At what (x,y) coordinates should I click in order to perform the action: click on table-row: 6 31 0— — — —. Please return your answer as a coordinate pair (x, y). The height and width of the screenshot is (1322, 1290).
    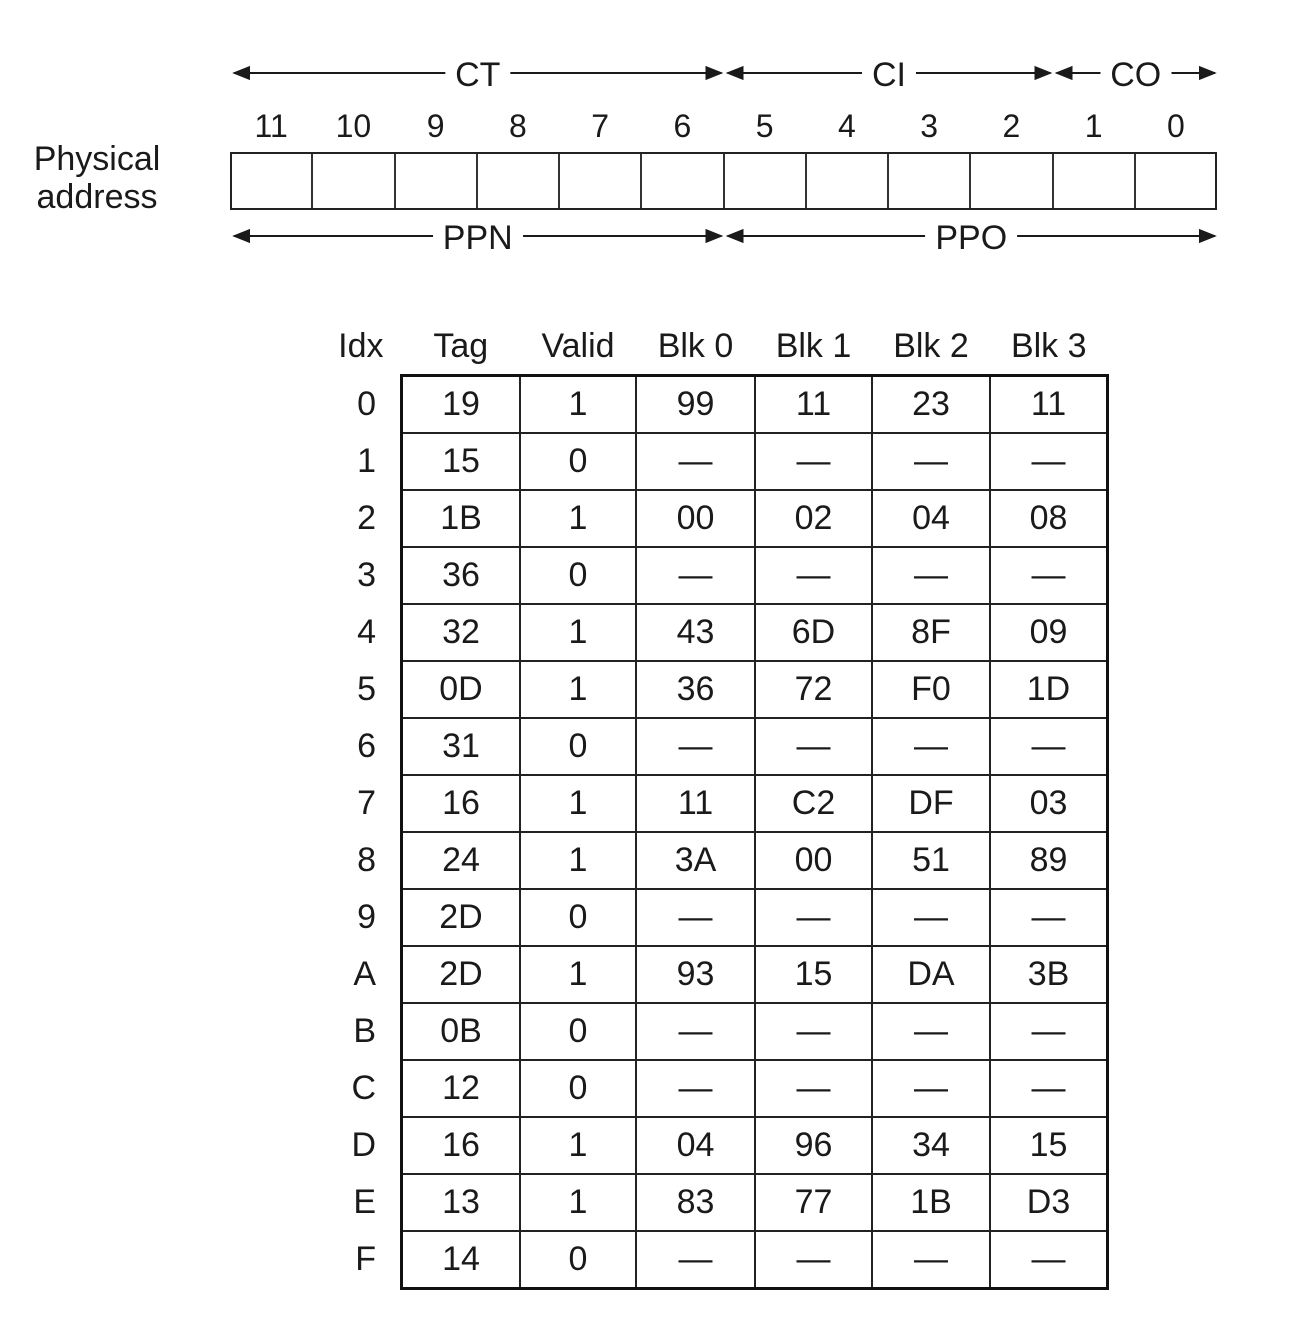
    Looking at the image, I should click on (700, 746).